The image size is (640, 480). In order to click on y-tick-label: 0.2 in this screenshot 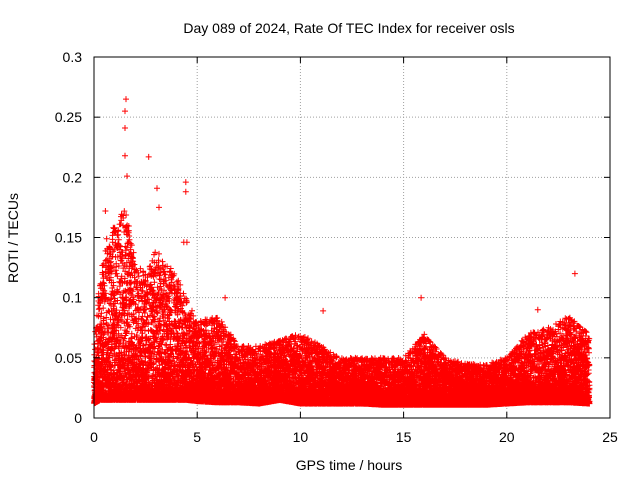, I will do `click(73, 177)`.